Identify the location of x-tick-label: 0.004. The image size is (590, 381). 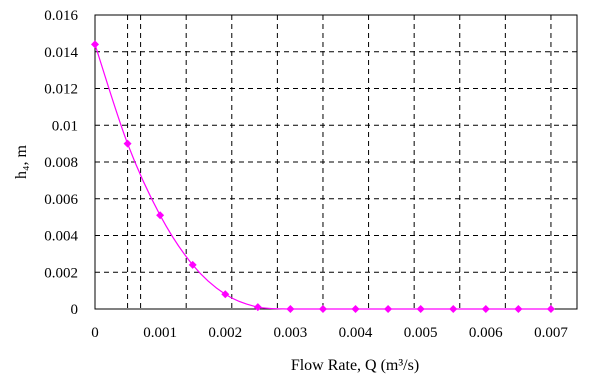
(356, 333).